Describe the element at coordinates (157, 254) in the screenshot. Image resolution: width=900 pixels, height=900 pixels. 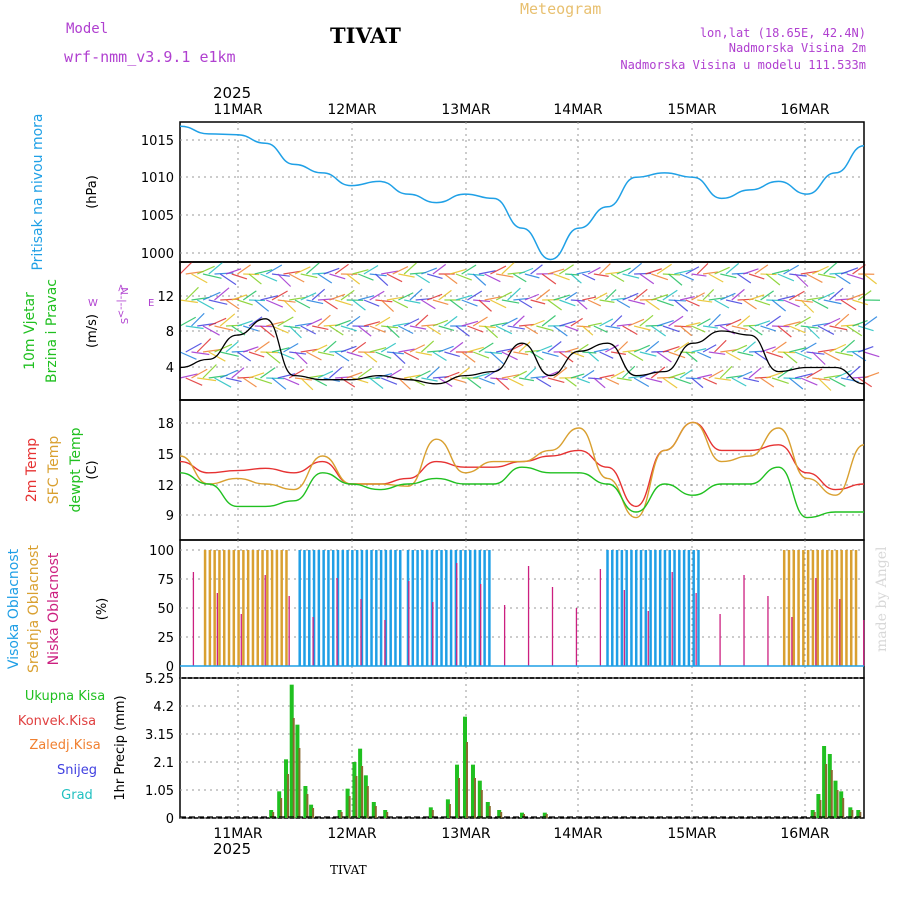
I see `y-tick-label: 1000` at that location.